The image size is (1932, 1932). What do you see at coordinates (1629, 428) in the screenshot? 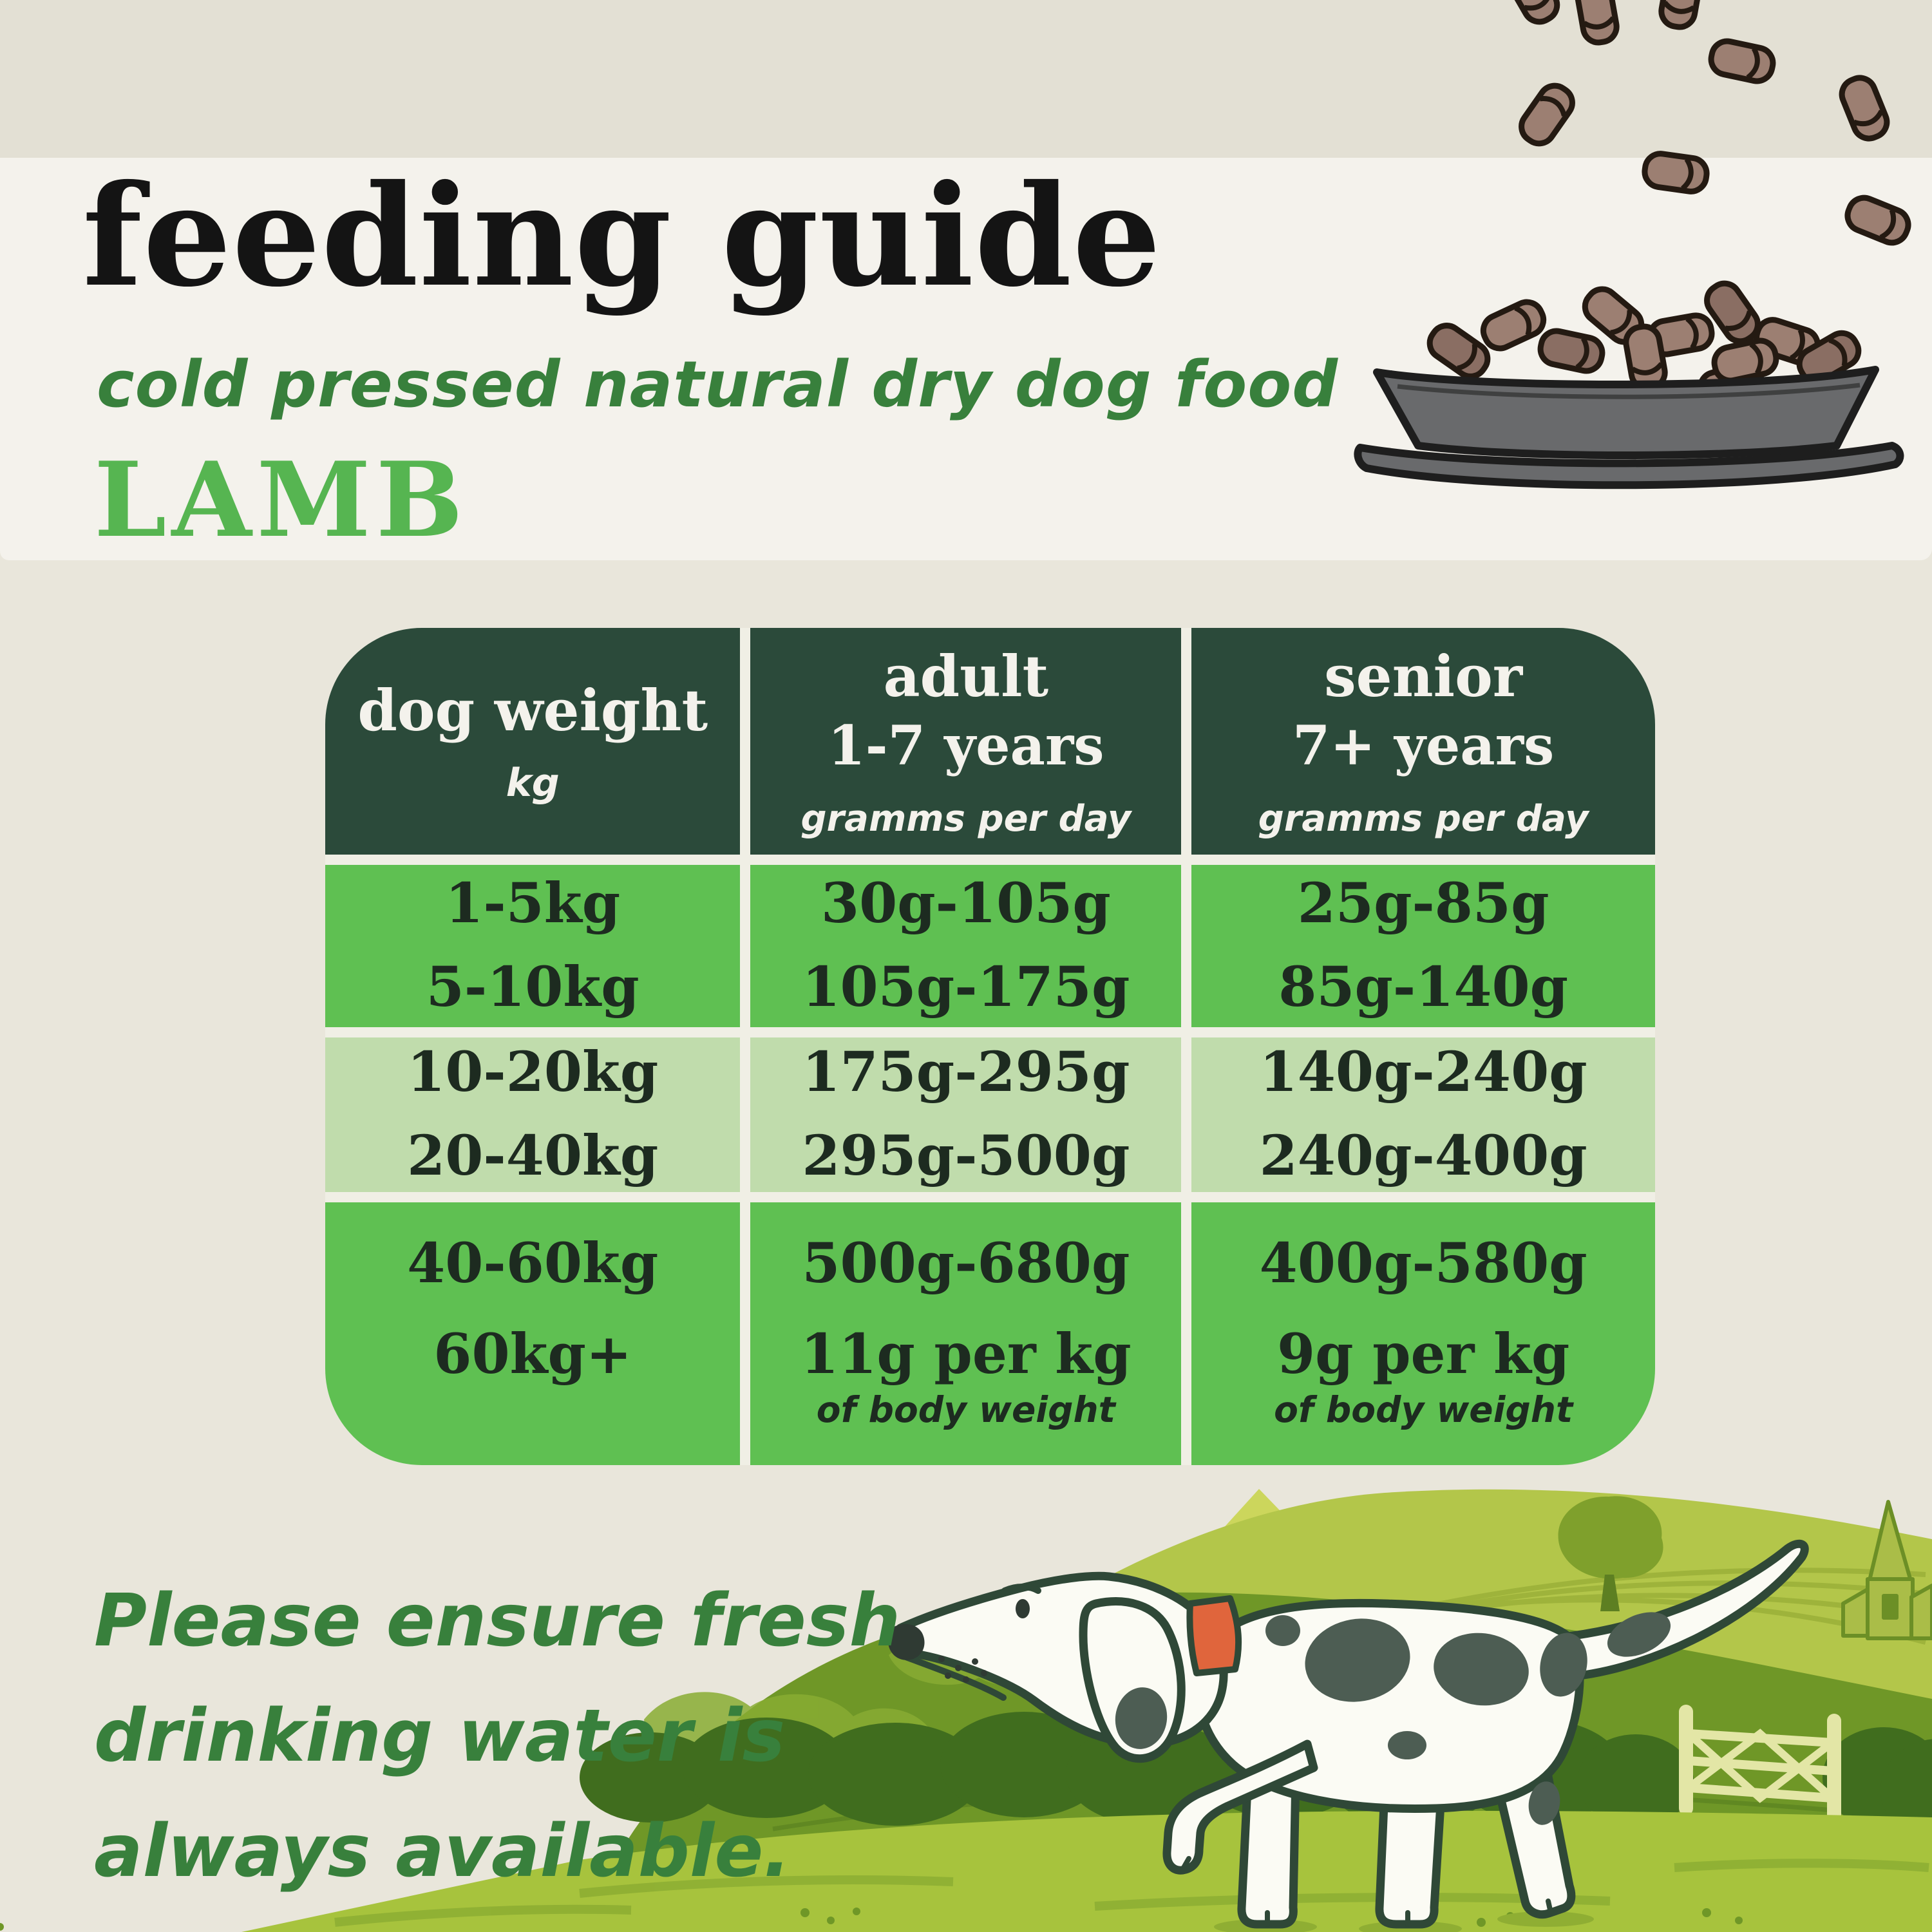
I see `bowl` at bounding box center [1629, 428].